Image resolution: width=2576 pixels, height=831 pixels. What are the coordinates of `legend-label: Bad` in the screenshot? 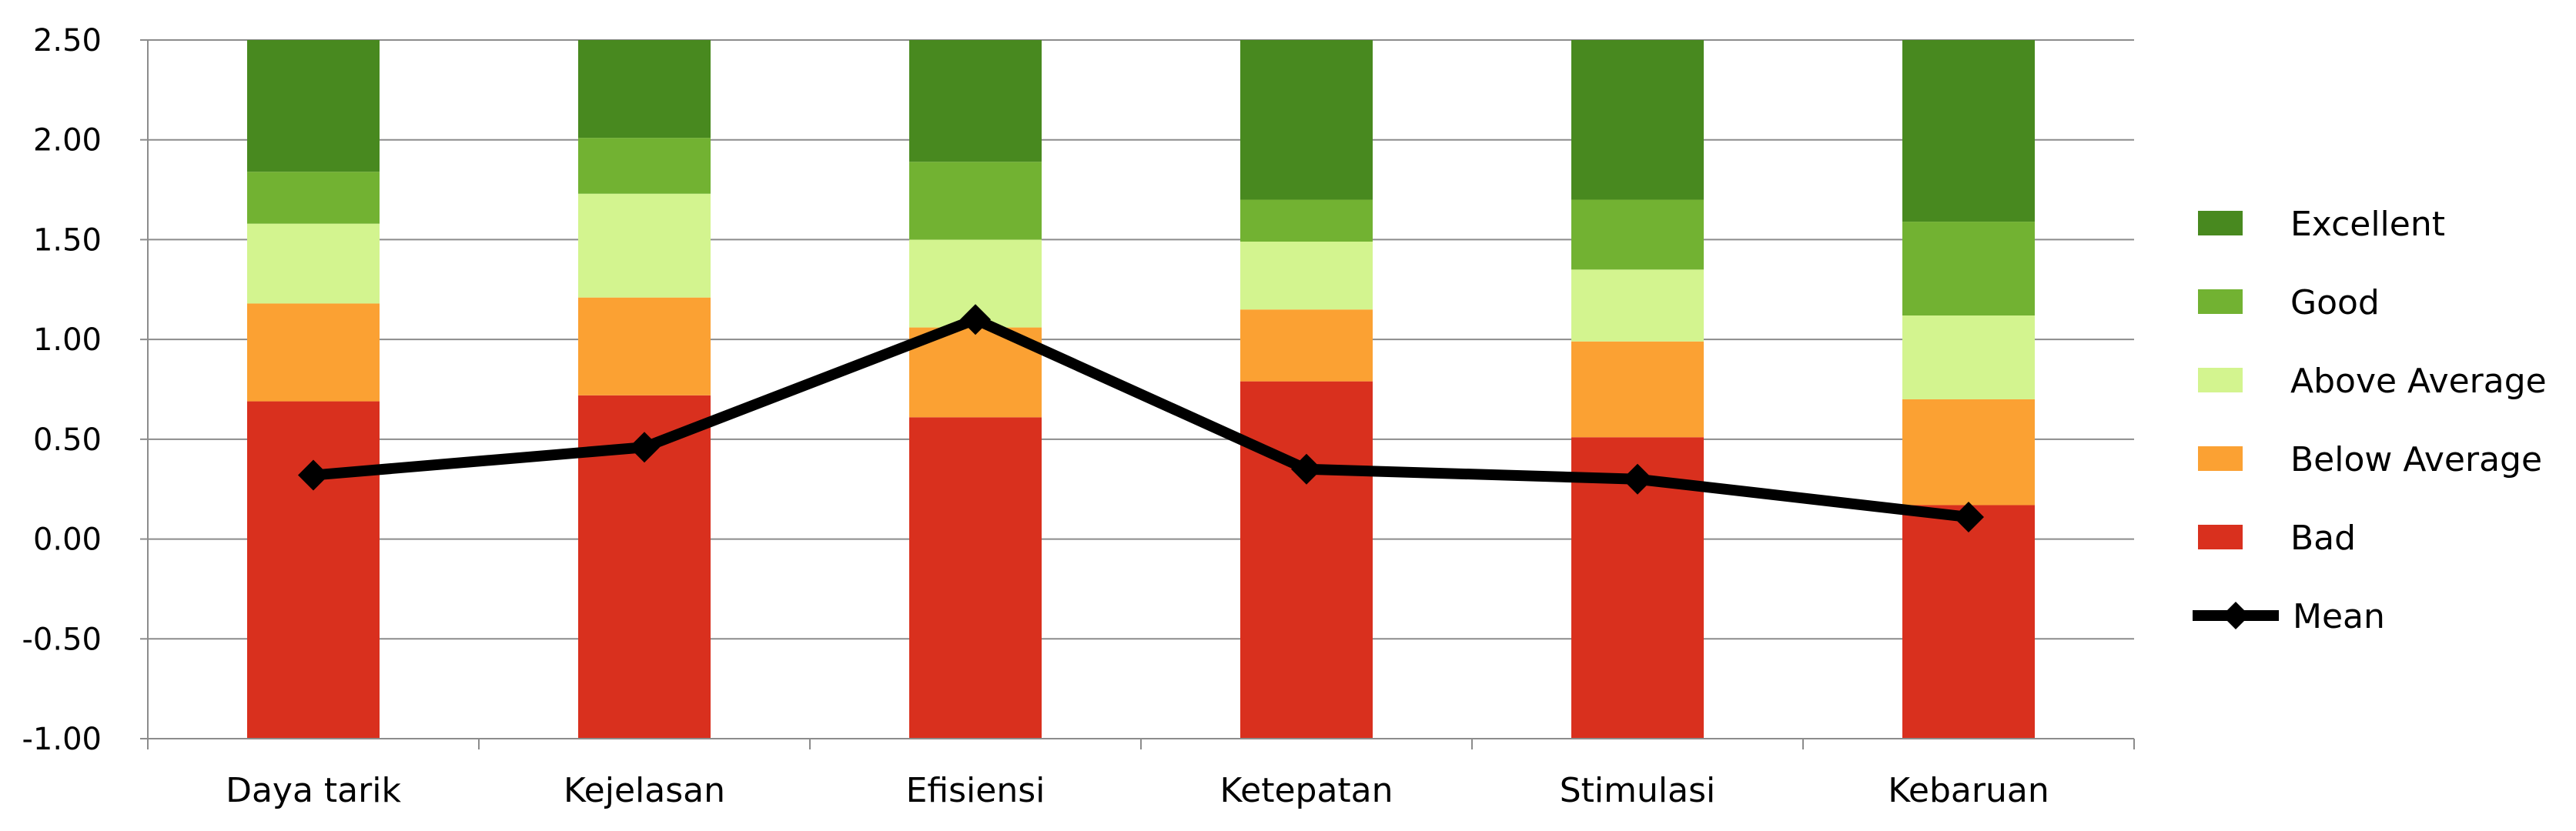 It's located at (2323, 538).